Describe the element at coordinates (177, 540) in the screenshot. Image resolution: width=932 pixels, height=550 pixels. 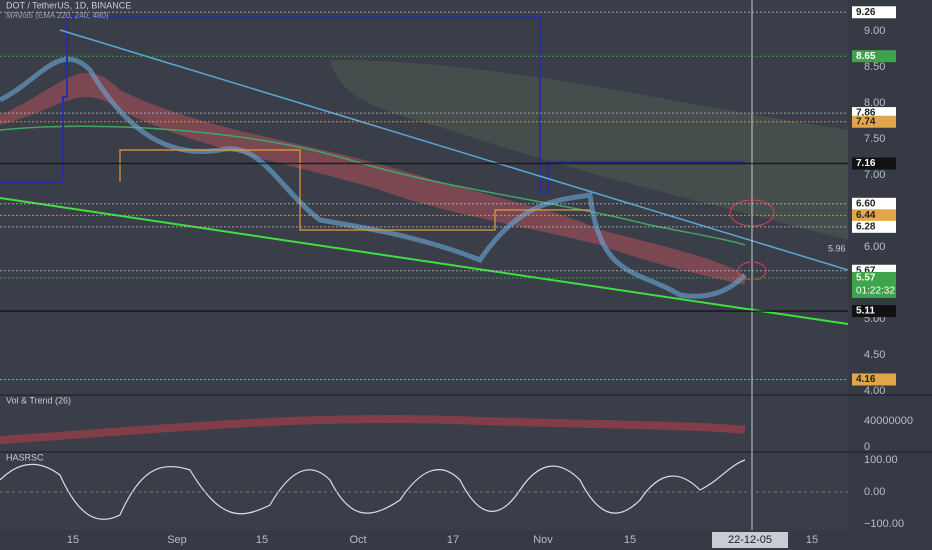
I see `time-label: Sep` at that location.